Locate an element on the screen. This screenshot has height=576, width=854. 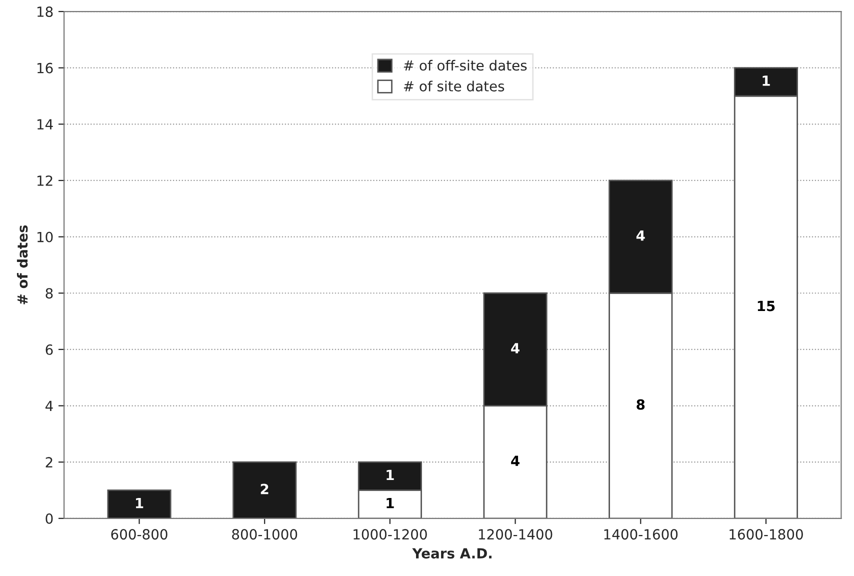
y-tick-label: 16 is located at coordinates (45, 68).